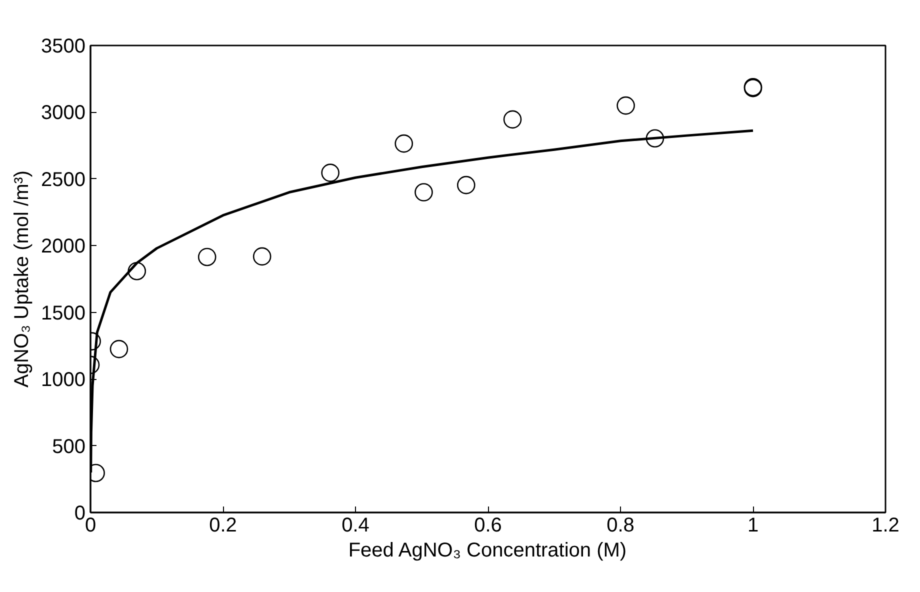 The image size is (920, 592). Describe the element at coordinates (69, 447) in the screenshot. I see `y-tick-label: 500` at that location.